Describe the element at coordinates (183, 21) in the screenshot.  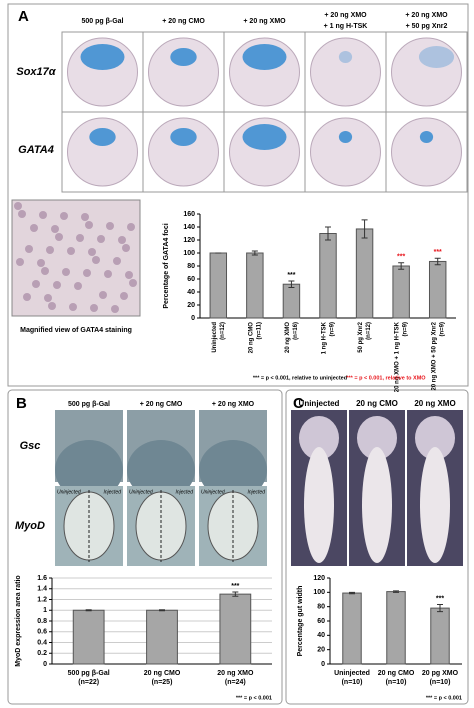
I see `column-header: + 20 ng CMO` at that location.